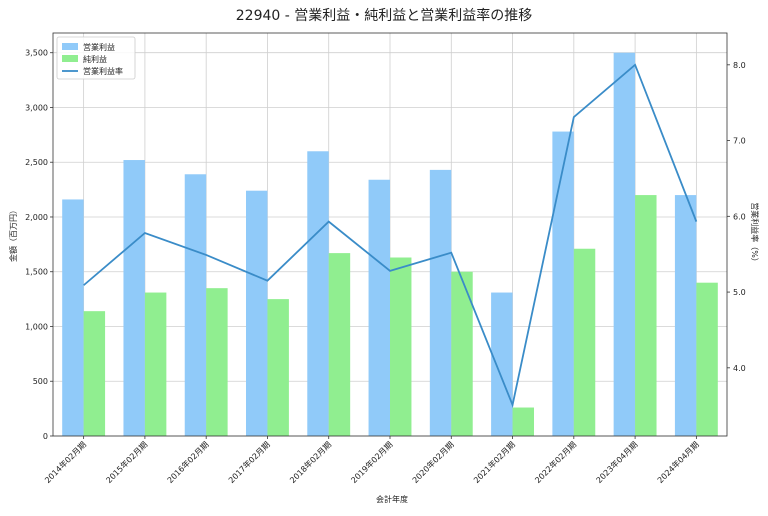  I want to click on y-tick-label: 1,000, so click(36, 326).